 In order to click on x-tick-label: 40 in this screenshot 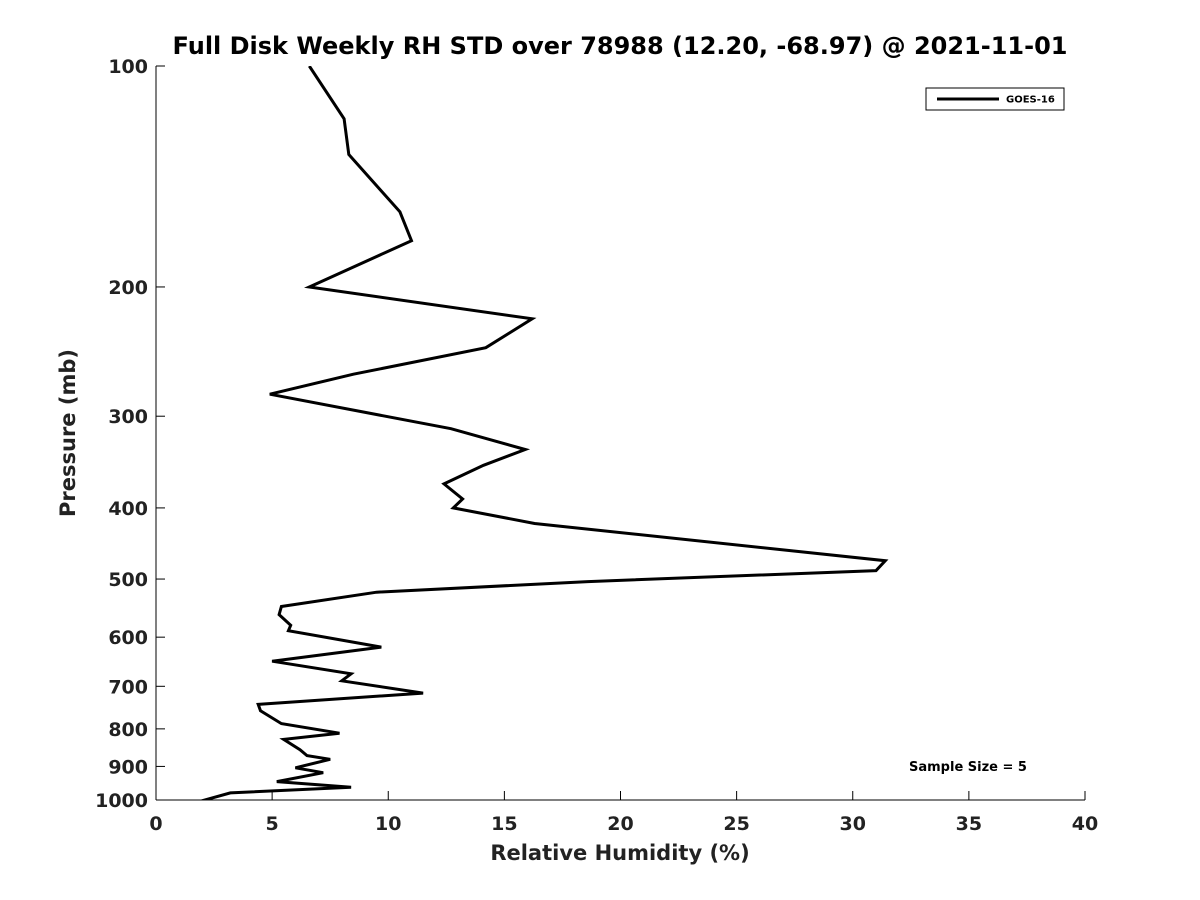, I will do `click(1085, 824)`.